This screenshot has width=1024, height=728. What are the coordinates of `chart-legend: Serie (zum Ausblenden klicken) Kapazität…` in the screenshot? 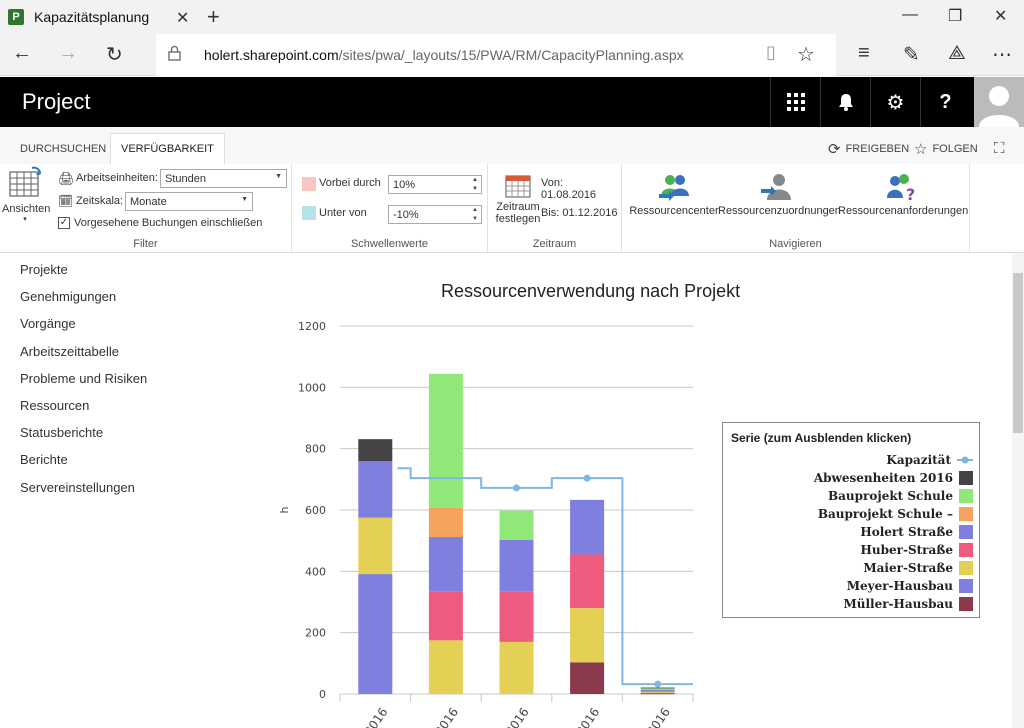 It's located at (851, 520).